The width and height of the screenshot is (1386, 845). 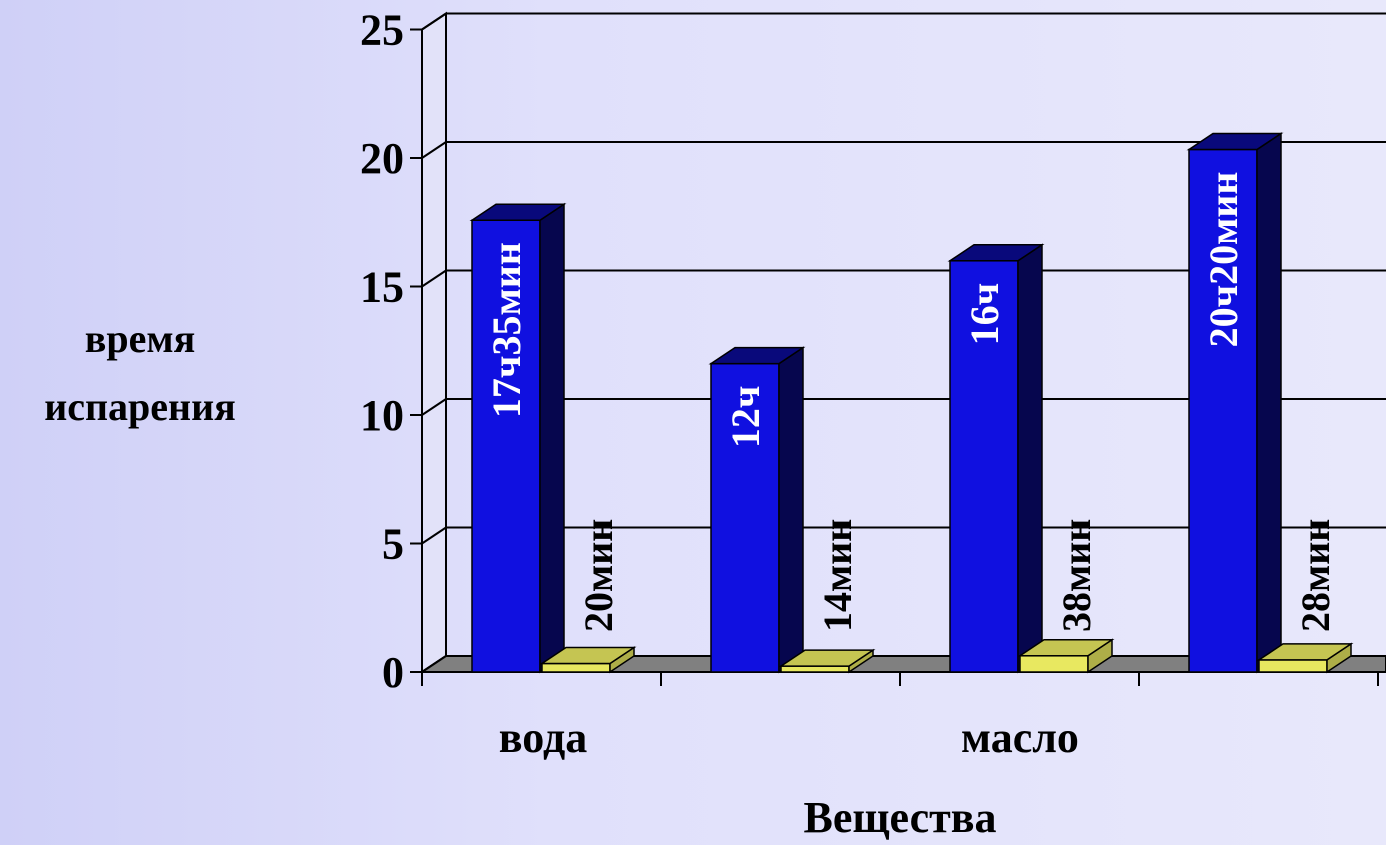 What do you see at coordinates (984, 314) in the screenshot?
I see `data-label: 16ч` at bounding box center [984, 314].